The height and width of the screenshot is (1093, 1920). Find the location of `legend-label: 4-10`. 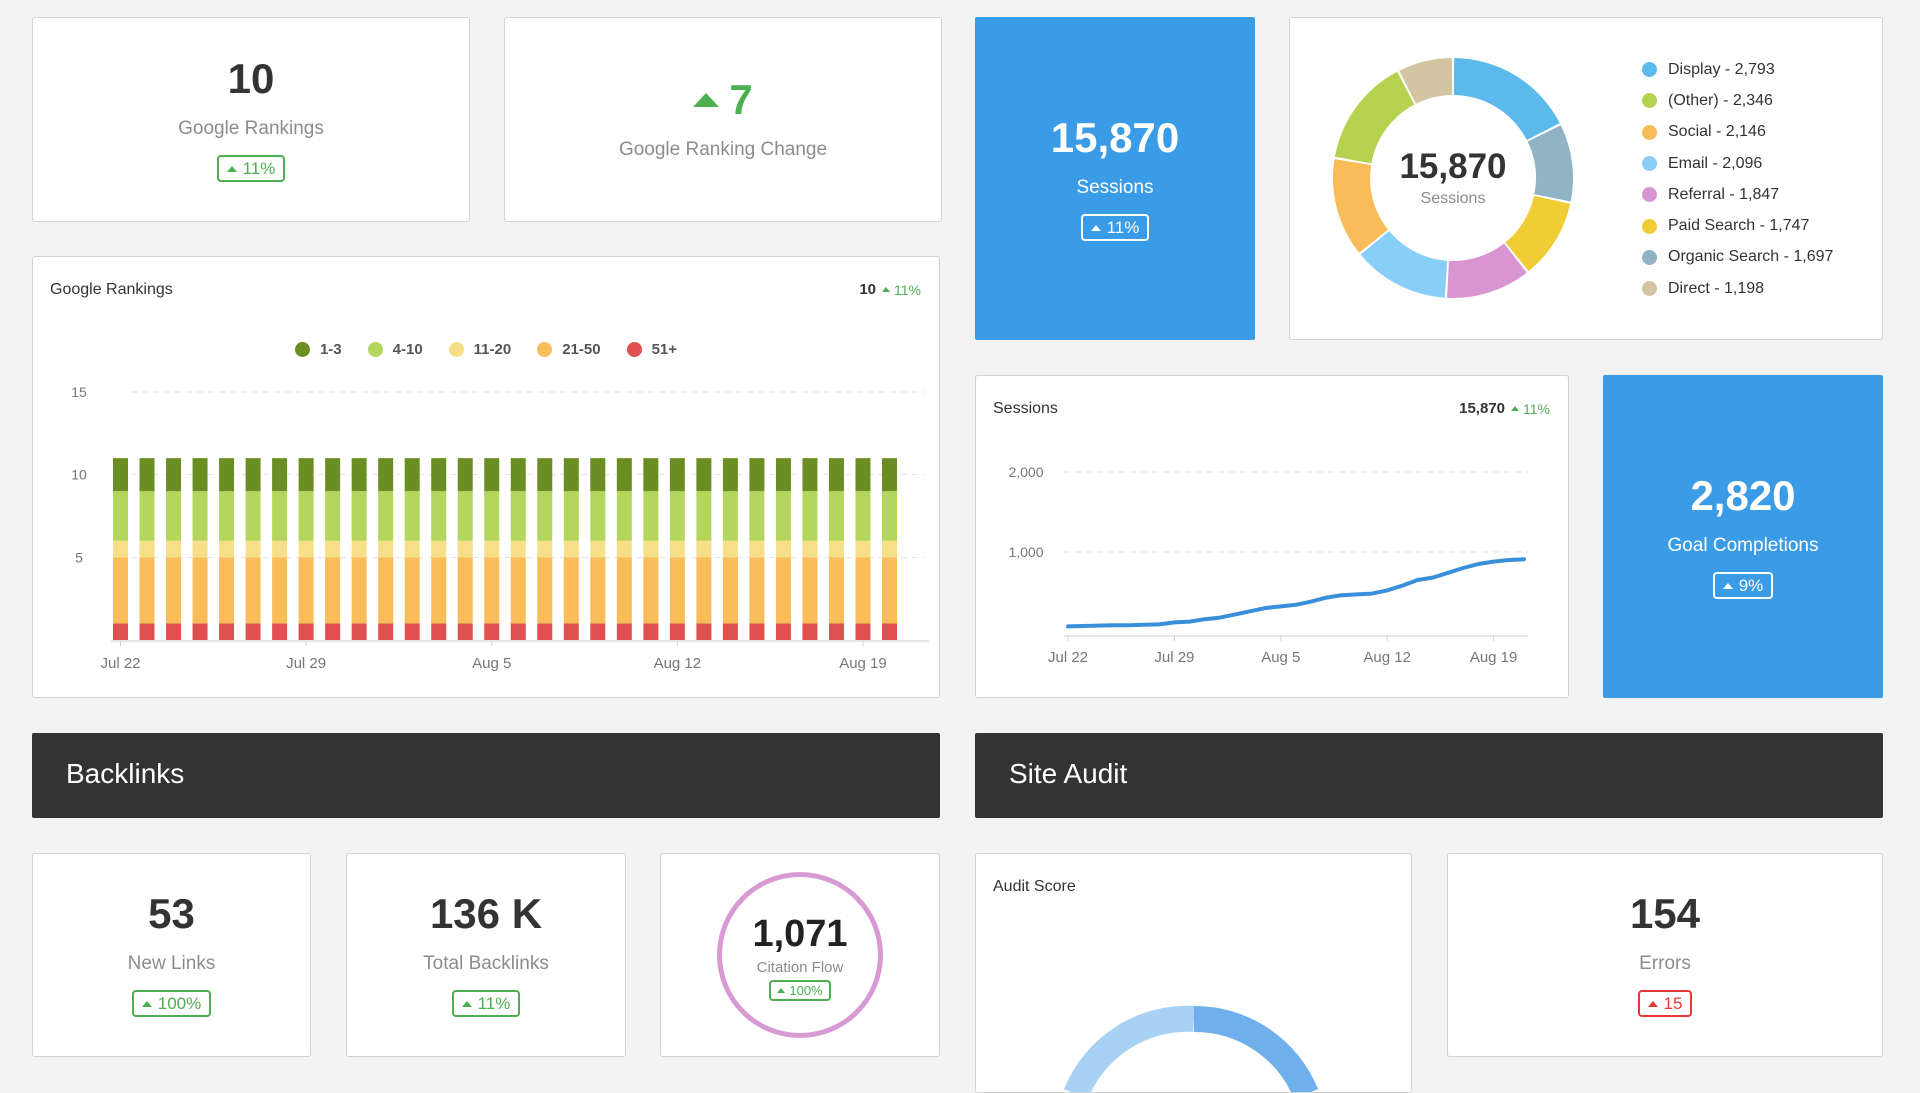

legend-label: 4-10 is located at coordinates (407, 349).